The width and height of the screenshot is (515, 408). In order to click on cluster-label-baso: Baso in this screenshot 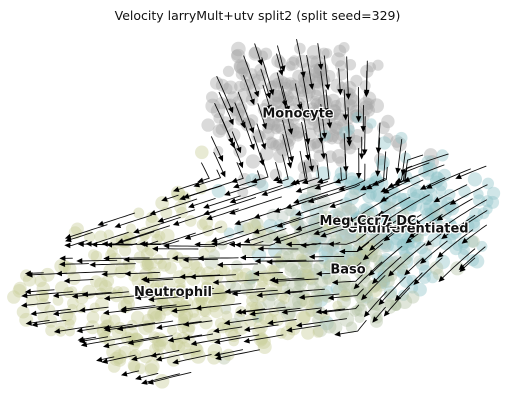, I will do `click(347, 270)`.